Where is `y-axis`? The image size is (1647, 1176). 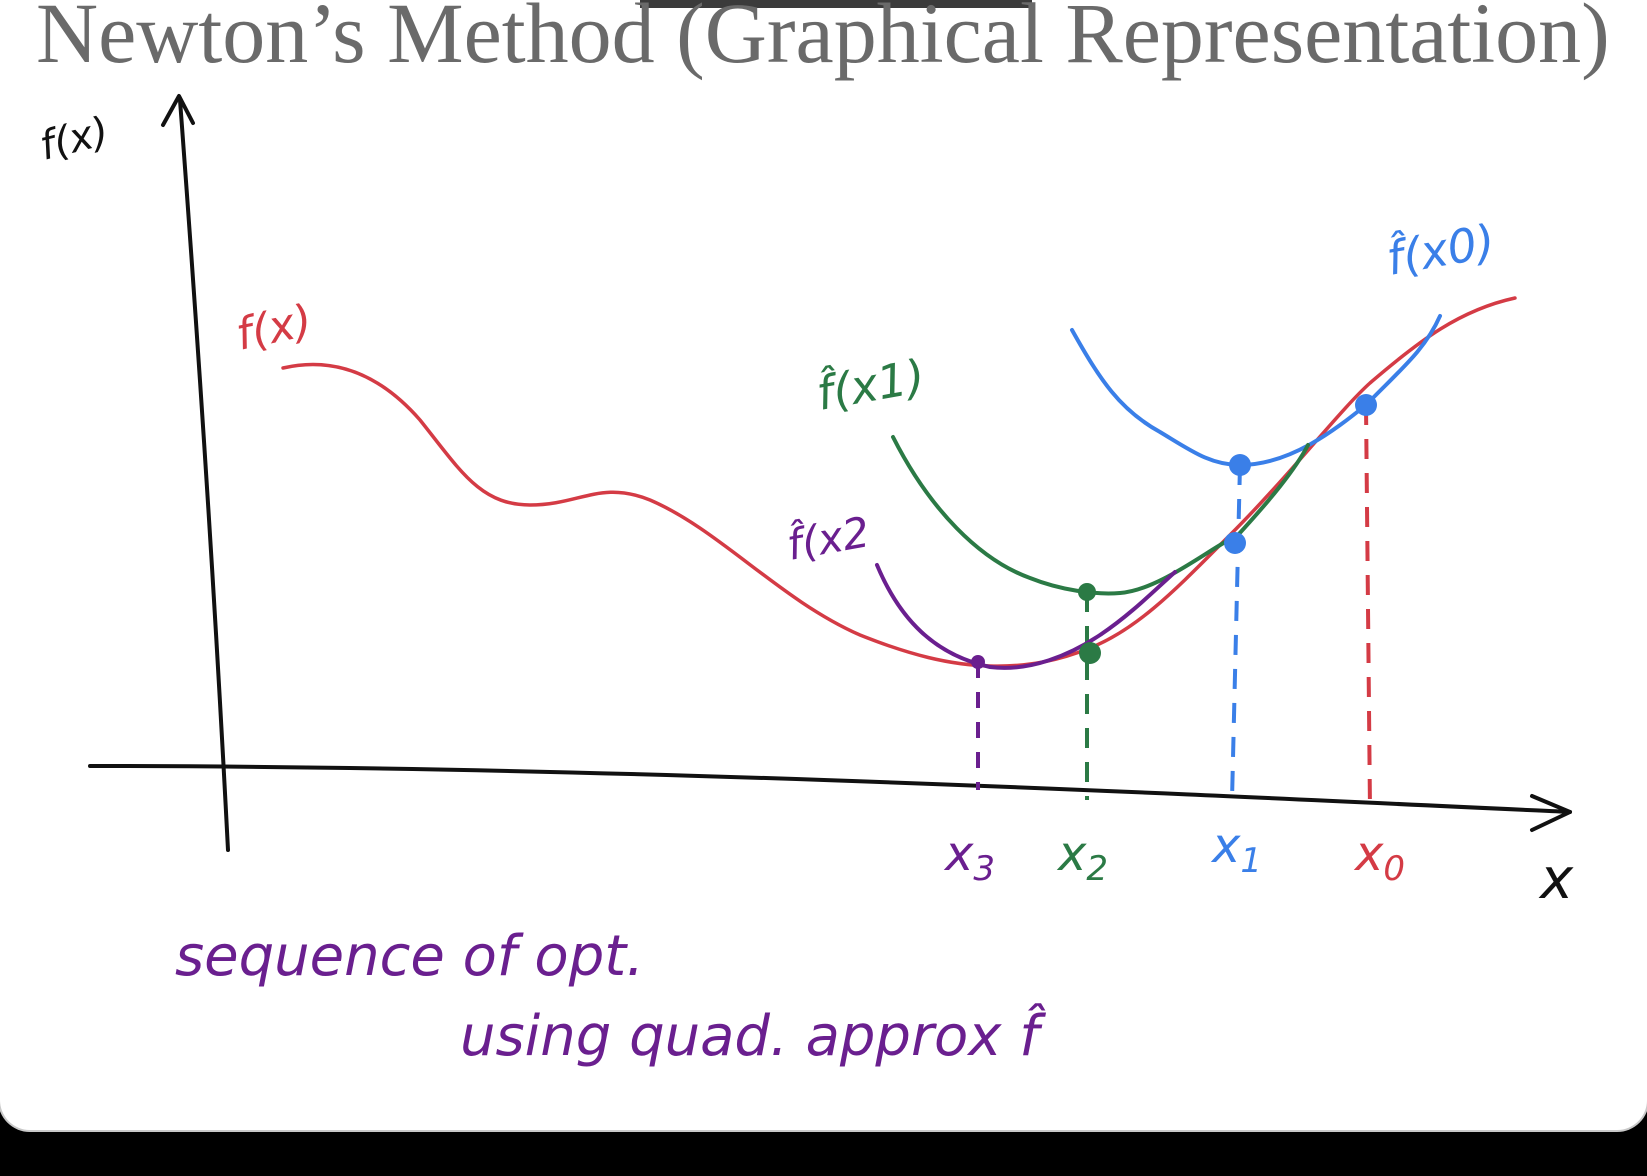 y-axis is located at coordinates (204, 475).